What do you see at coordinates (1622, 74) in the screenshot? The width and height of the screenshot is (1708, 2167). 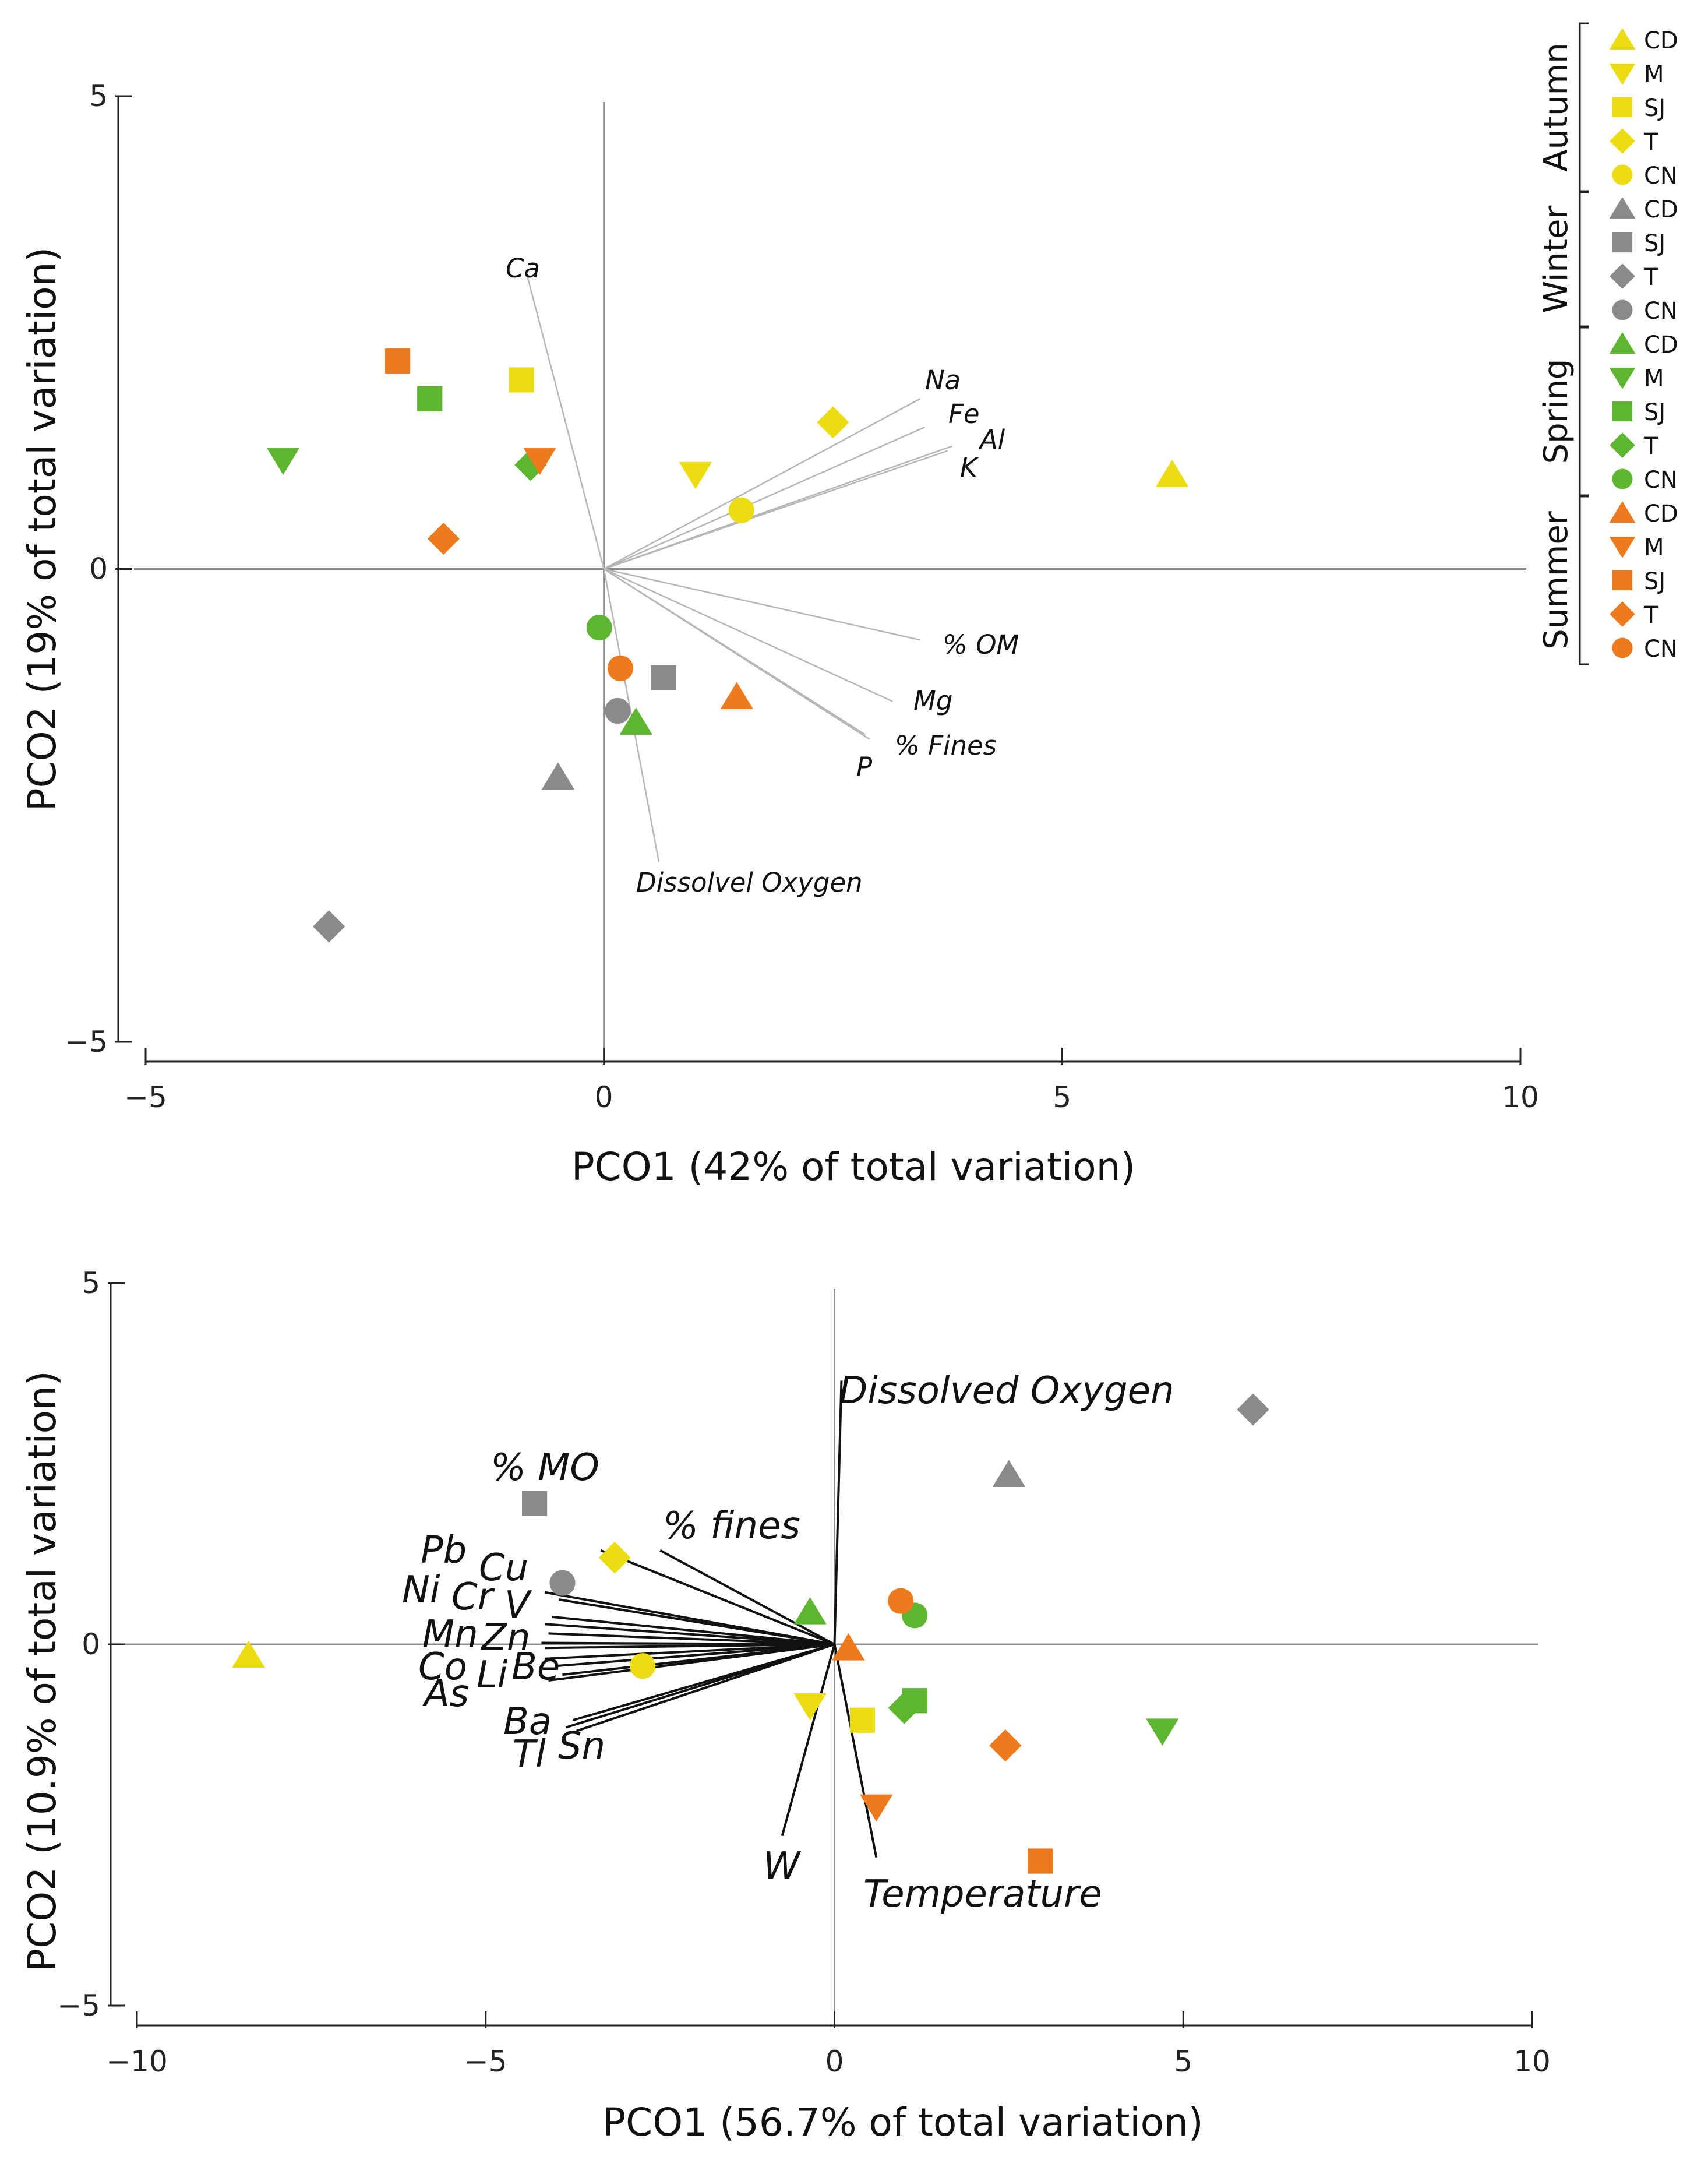 I see `legend-marker-autumn-m` at bounding box center [1622, 74].